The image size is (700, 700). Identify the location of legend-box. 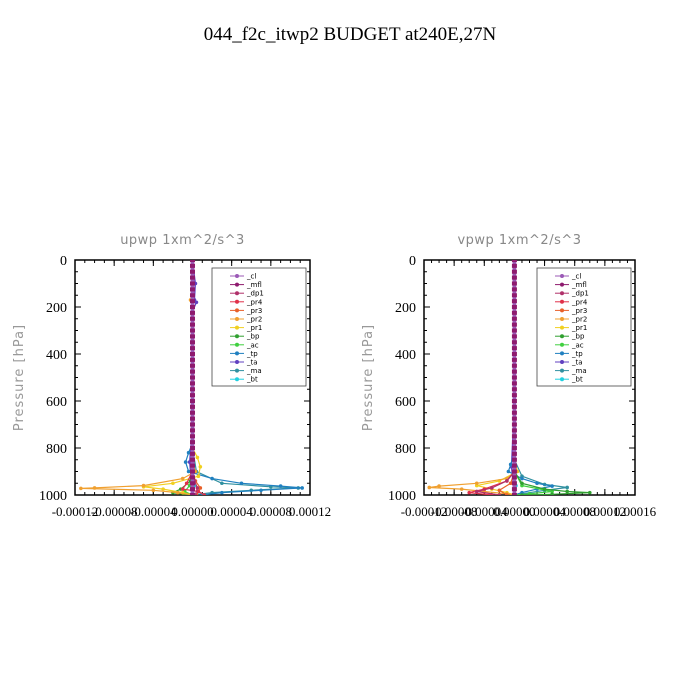
(259, 327).